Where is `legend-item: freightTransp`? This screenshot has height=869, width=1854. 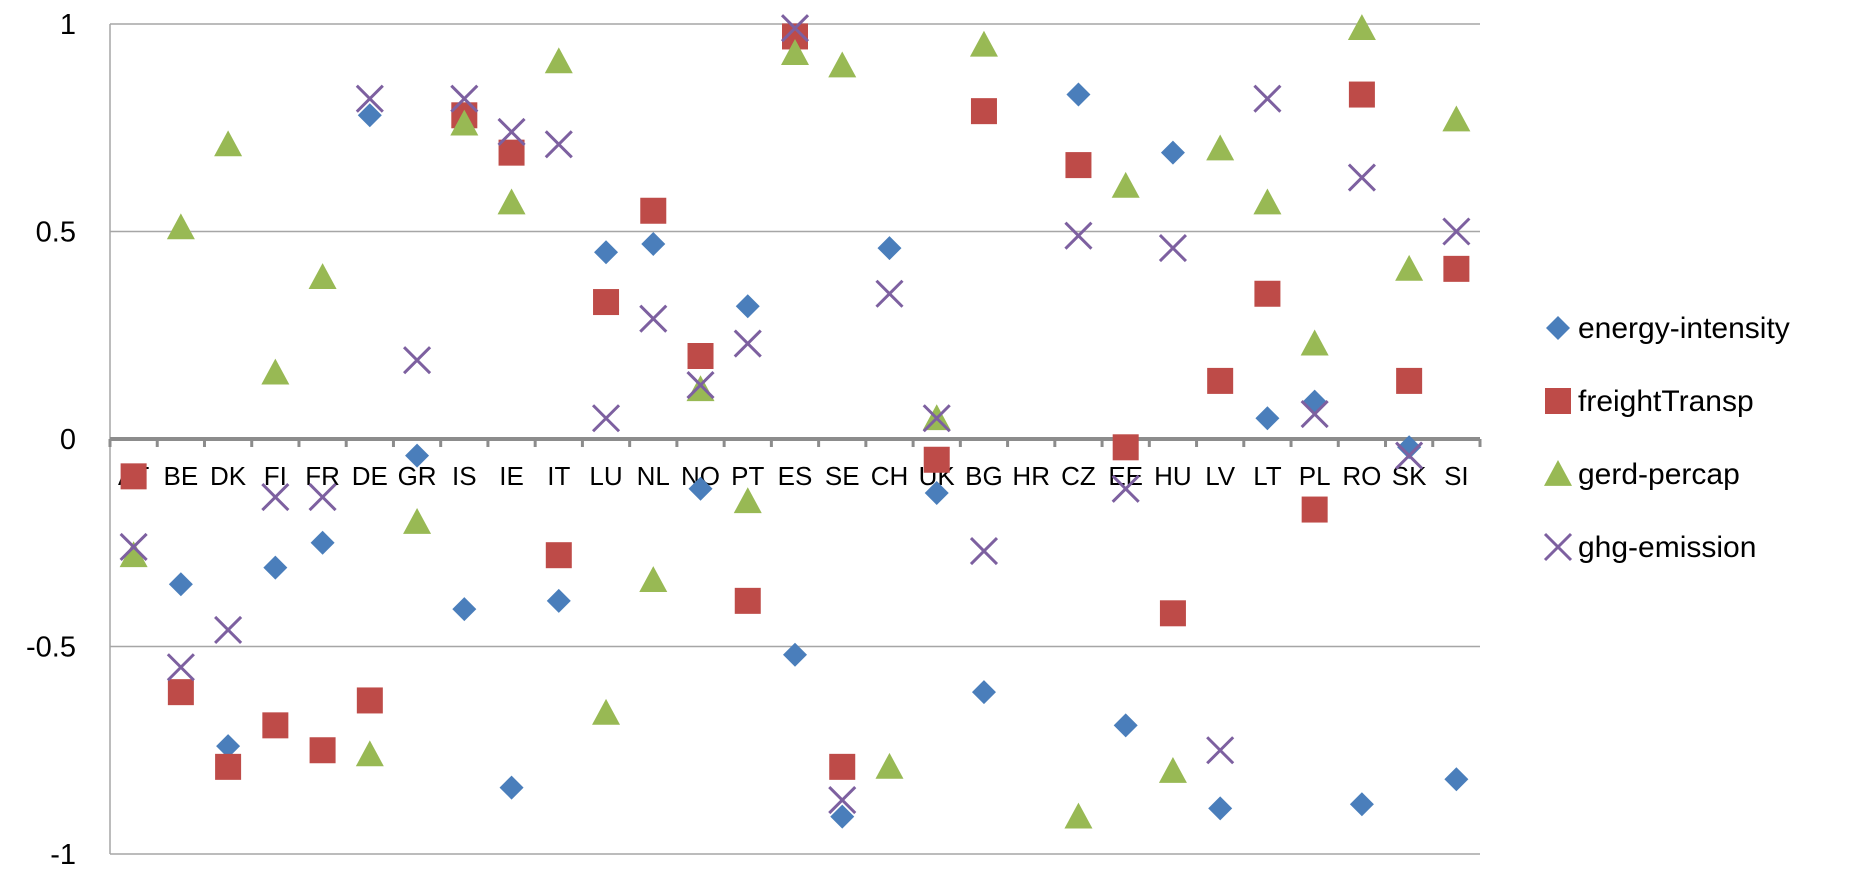
legend-item: freightTransp is located at coordinates (1649, 401).